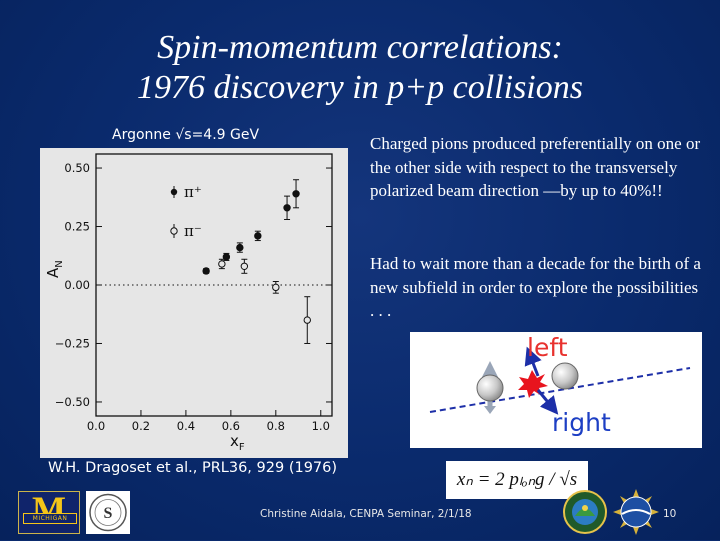 This screenshot has height=541, width=720. I want to click on xf-formula: xₙ = 2 pₗₒₙg / √s, so click(517, 480).